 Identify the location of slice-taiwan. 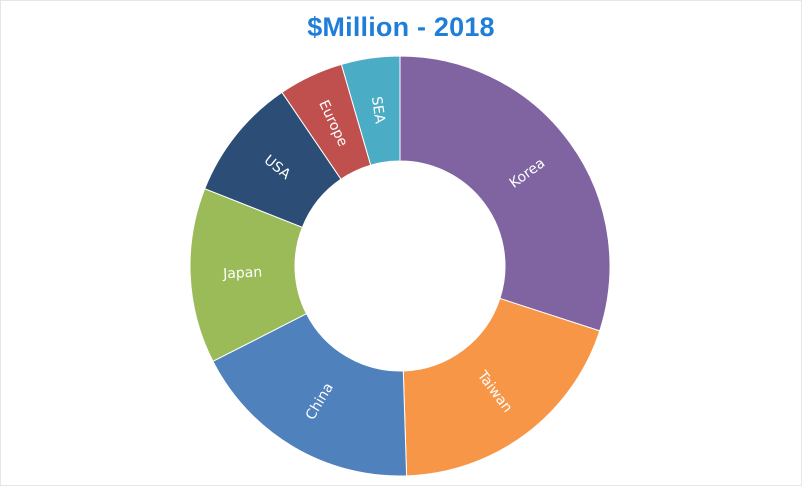
(501, 387).